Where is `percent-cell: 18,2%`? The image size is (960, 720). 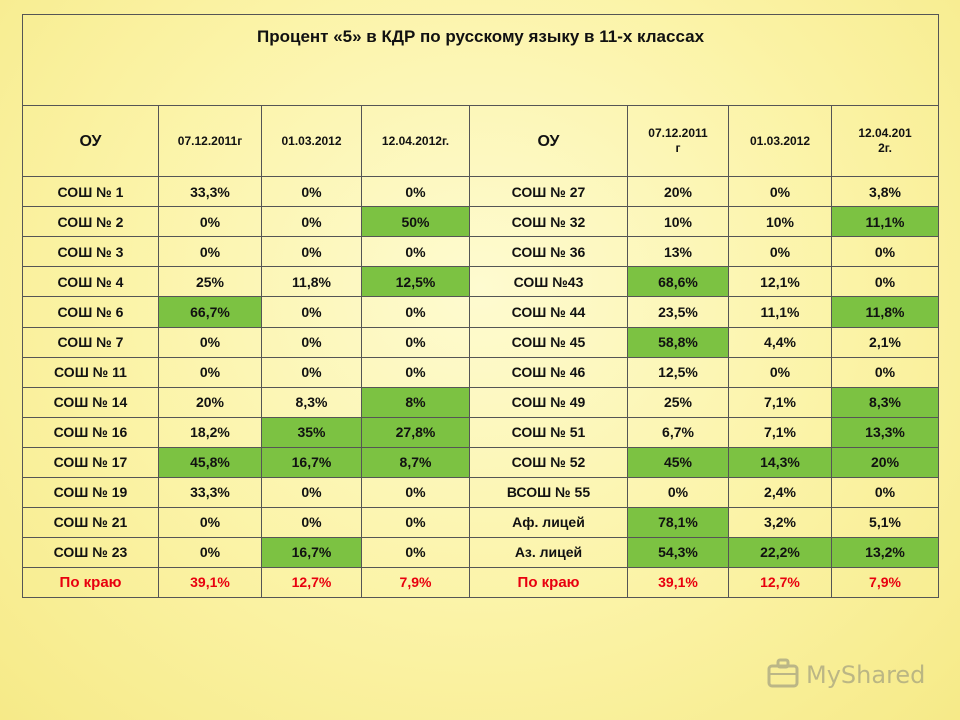
percent-cell: 18,2% is located at coordinates (210, 432).